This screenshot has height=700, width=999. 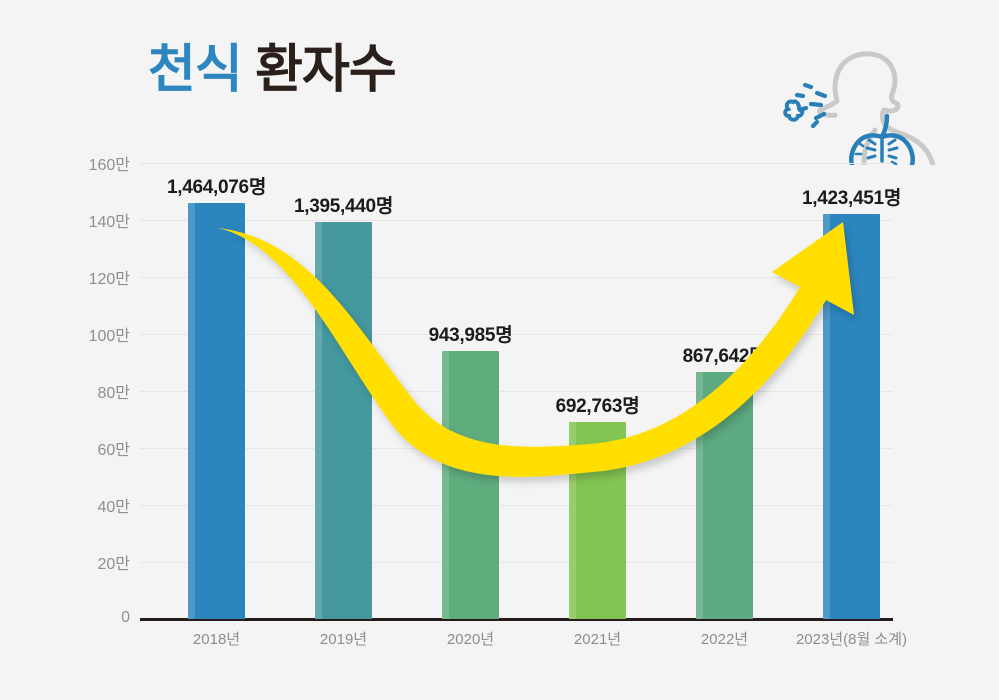 I want to click on bar-2021, so click(x=597, y=520).